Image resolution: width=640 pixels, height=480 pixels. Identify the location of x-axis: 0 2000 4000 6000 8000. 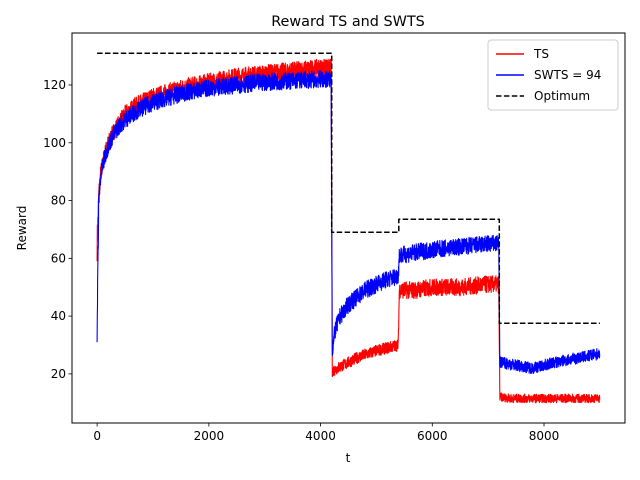
(326, 433).